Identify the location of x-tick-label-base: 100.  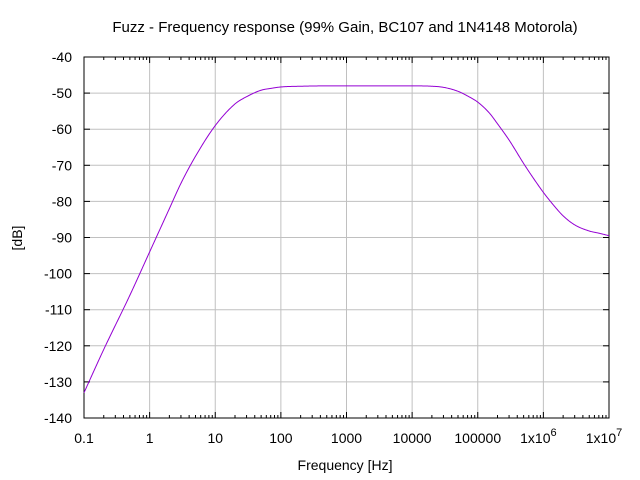
(281, 438).